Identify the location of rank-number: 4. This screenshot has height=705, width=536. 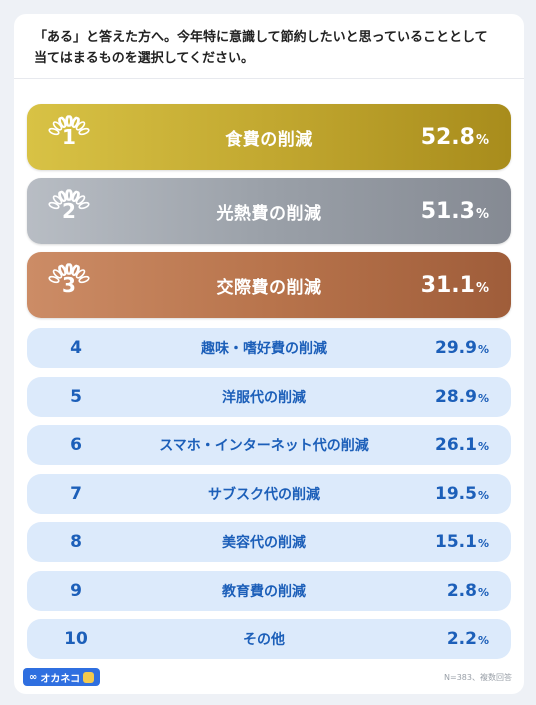
(76, 348).